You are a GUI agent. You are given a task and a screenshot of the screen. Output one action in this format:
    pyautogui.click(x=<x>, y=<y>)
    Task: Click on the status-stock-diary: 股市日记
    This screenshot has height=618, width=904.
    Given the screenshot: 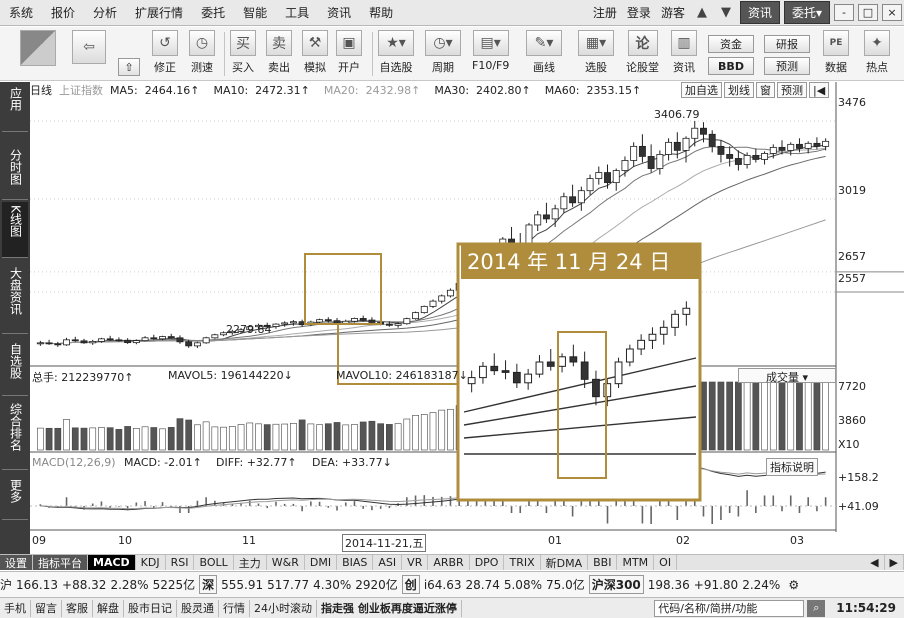 What is the action you would take?
    pyautogui.click(x=150, y=608)
    